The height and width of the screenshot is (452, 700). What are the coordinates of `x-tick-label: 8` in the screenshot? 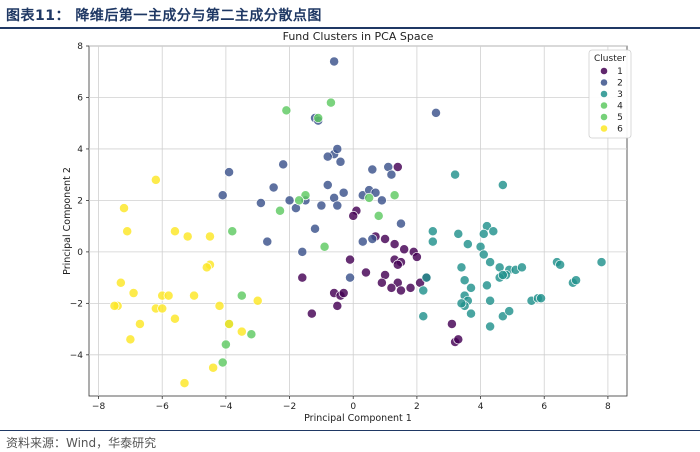 It's located at (608, 407).